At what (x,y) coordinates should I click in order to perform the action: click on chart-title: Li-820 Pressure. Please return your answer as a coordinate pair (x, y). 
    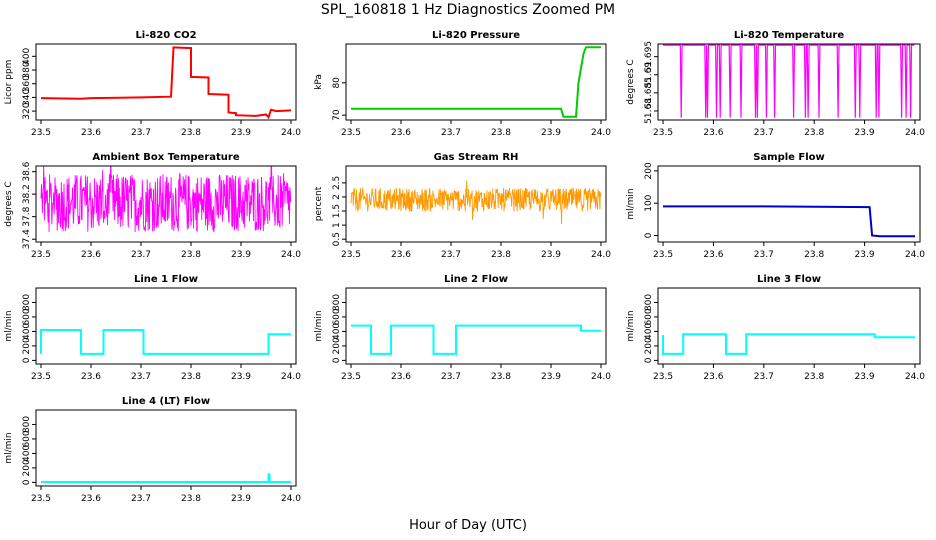
    Looking at the image, I should click on (476, 35).